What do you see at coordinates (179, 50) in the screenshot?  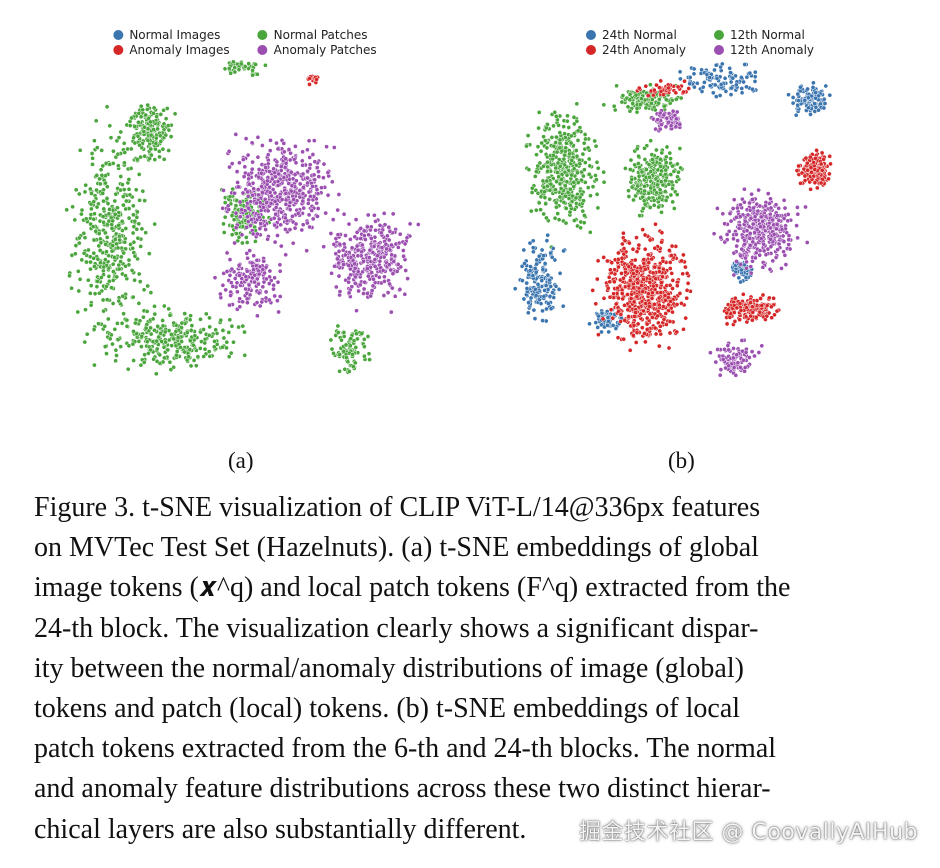 I see `legend-label: Anomaly Images` at bounding box center [179, 50].